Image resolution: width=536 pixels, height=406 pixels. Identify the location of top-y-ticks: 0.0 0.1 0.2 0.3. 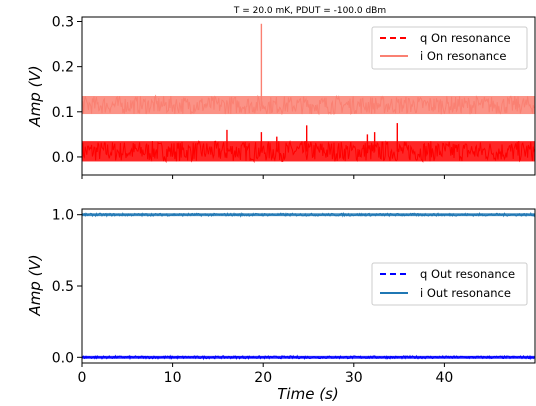
(67, 90).